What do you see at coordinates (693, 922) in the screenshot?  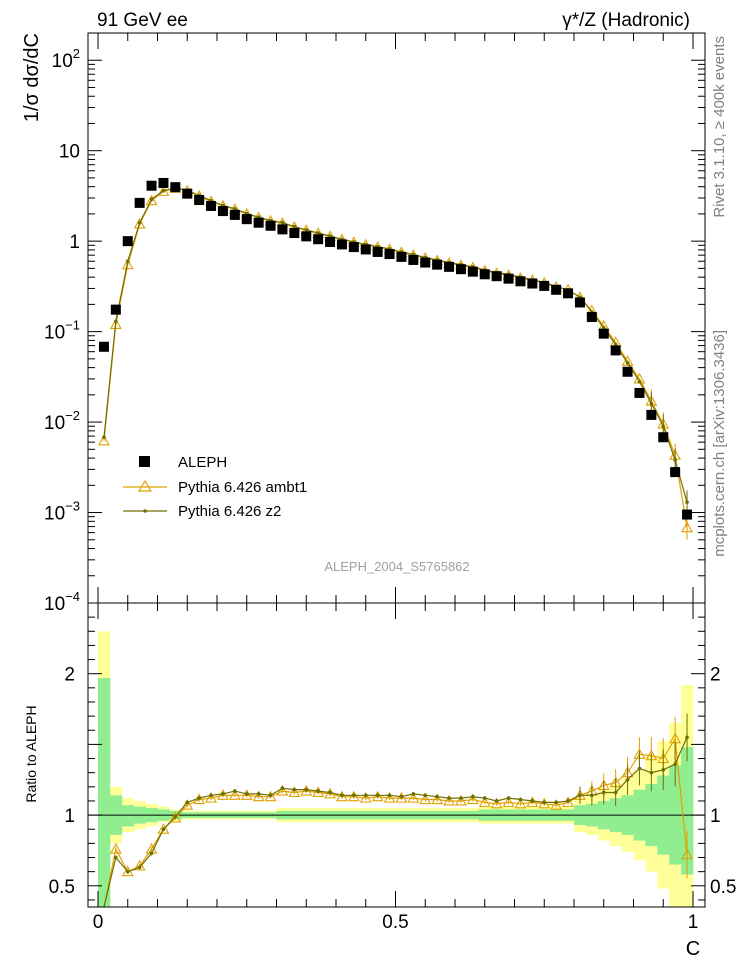 I see `x-tick-label: 1` at bounding box center [693, 922].